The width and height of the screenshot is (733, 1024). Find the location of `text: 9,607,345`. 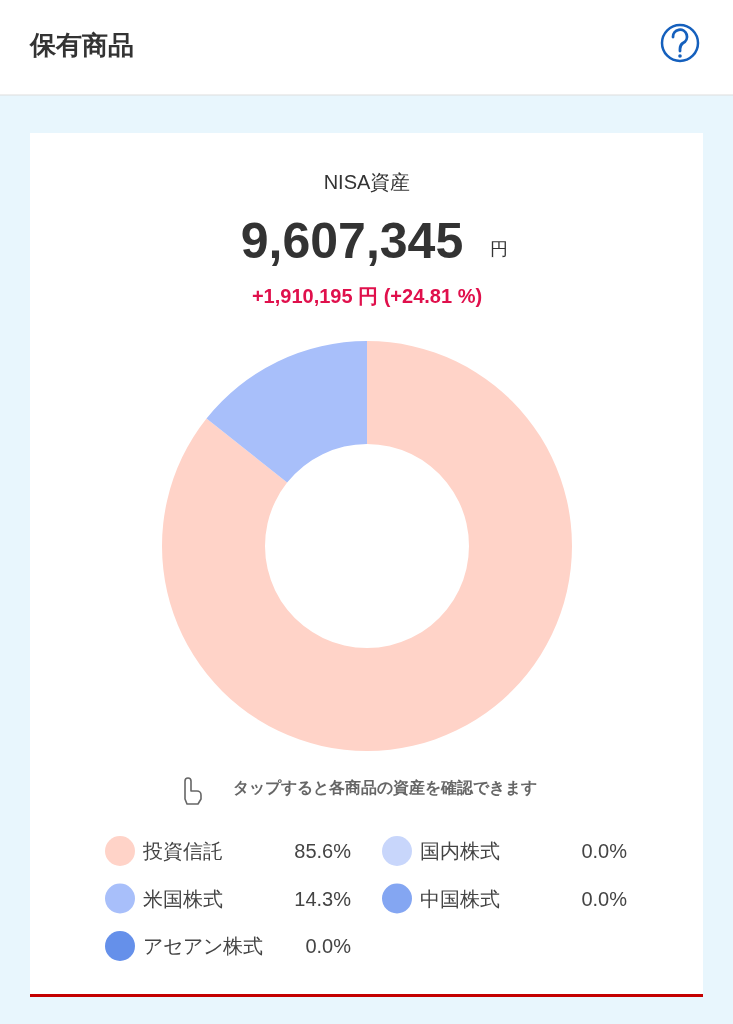

text: 9,607,345 is located at coordinates (352, 241).